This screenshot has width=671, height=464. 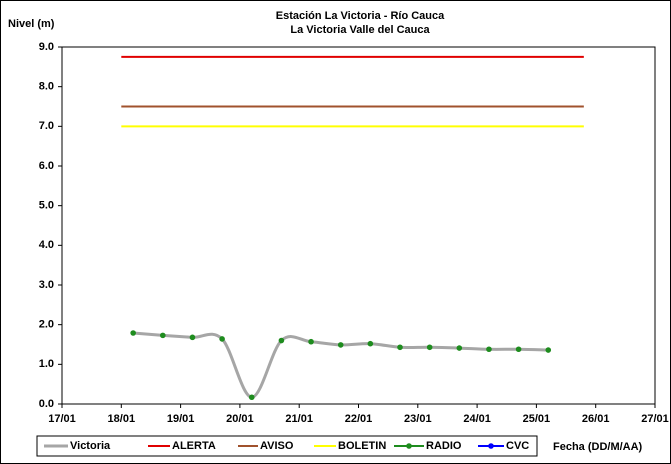 What do you see at coordinates (655, 419) in the screenshot?
I see `x-tick-label: 27/01` at bounding box center [655, 419].